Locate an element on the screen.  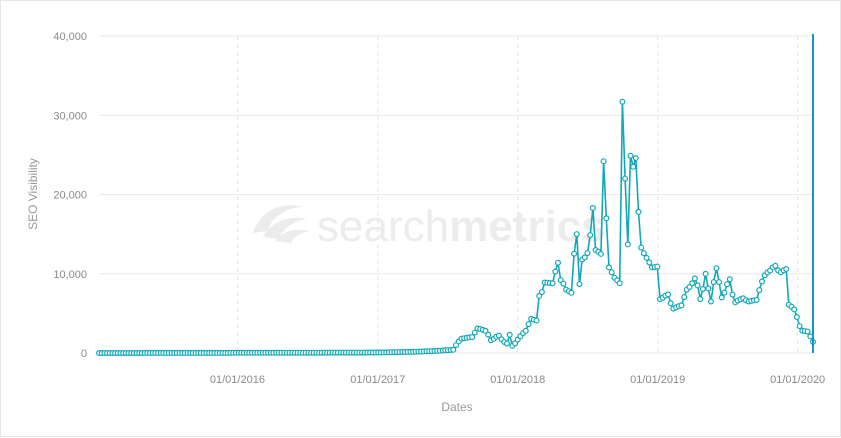
watermark-light: search is located at coordinates (383, 226).